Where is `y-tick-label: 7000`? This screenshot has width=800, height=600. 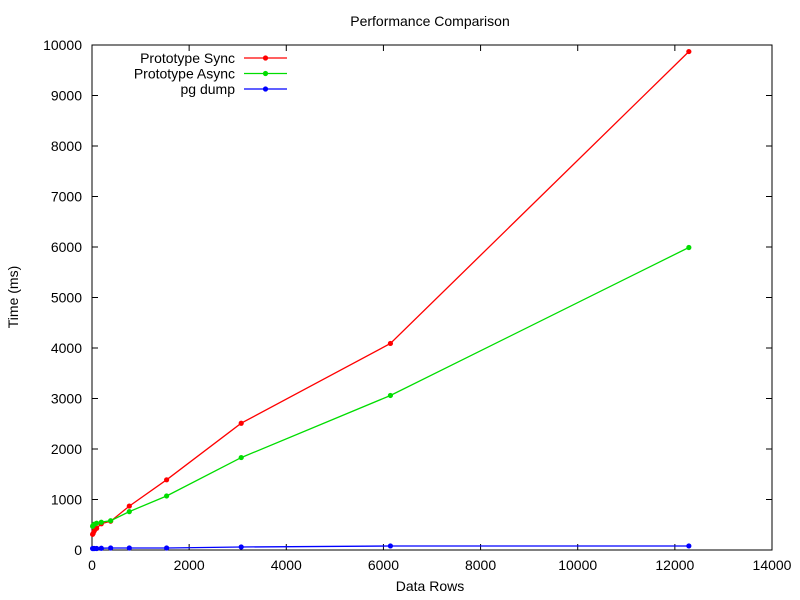
y-tick-label: 7000 is located at coordinates (66, 197).